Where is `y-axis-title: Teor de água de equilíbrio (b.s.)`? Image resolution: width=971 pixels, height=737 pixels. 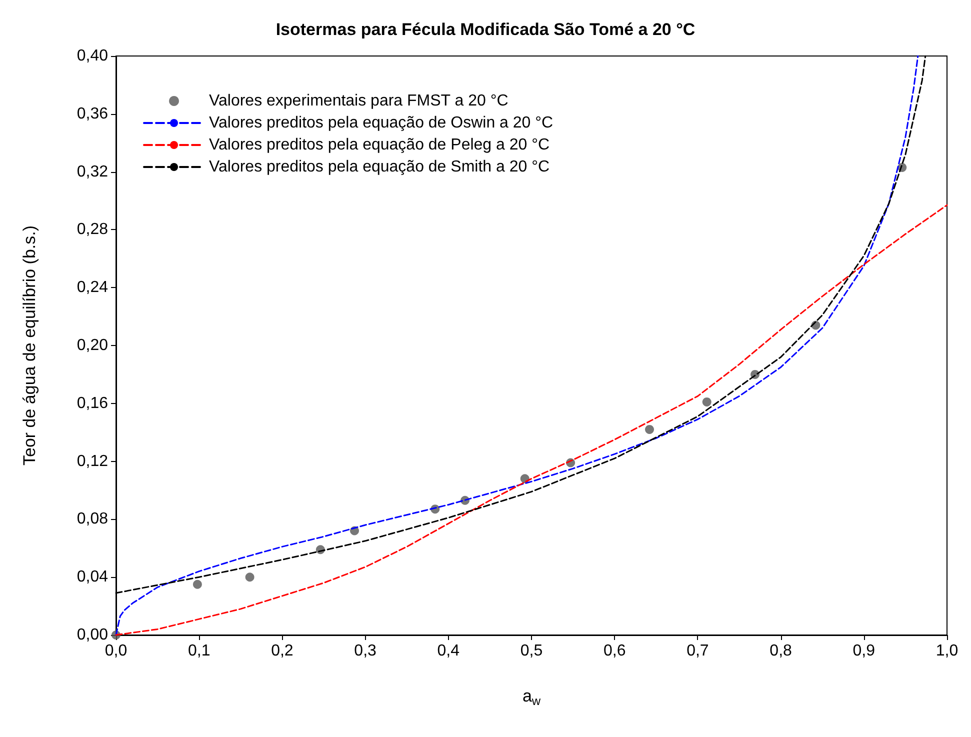 y-axis-title: Teor de água de equilíbrio (b.s.) is located at coordinates (29, 345).